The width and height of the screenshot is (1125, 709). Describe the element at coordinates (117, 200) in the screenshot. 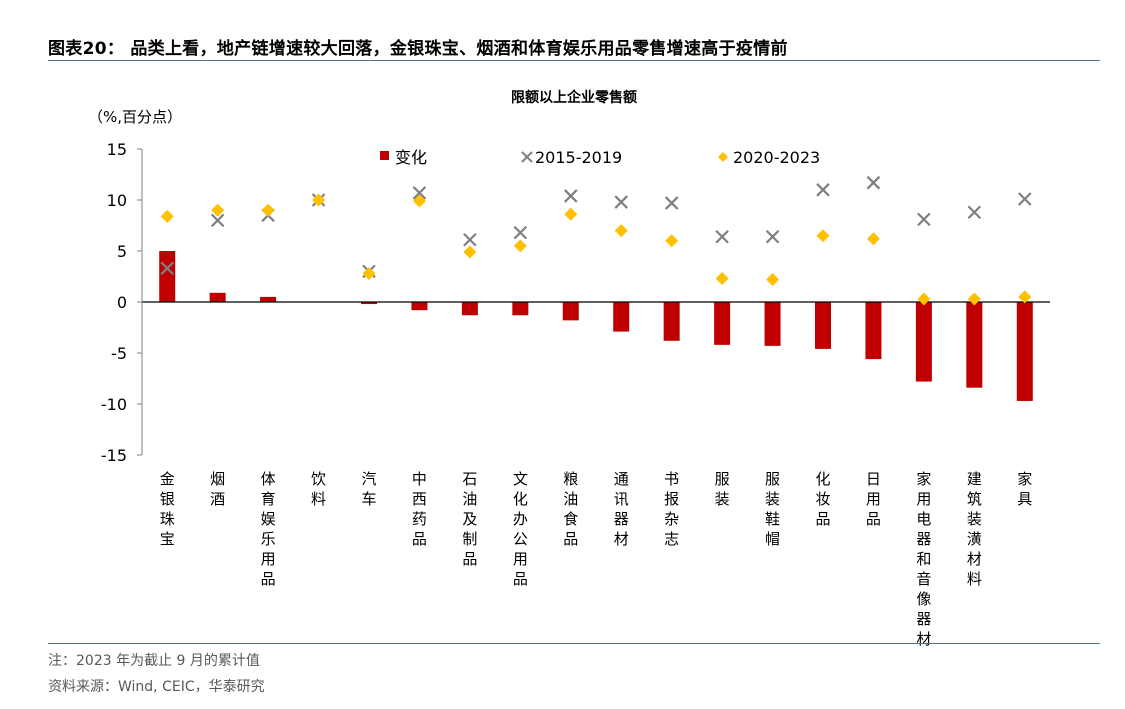

I see `y-tick-label: 10` at that location.